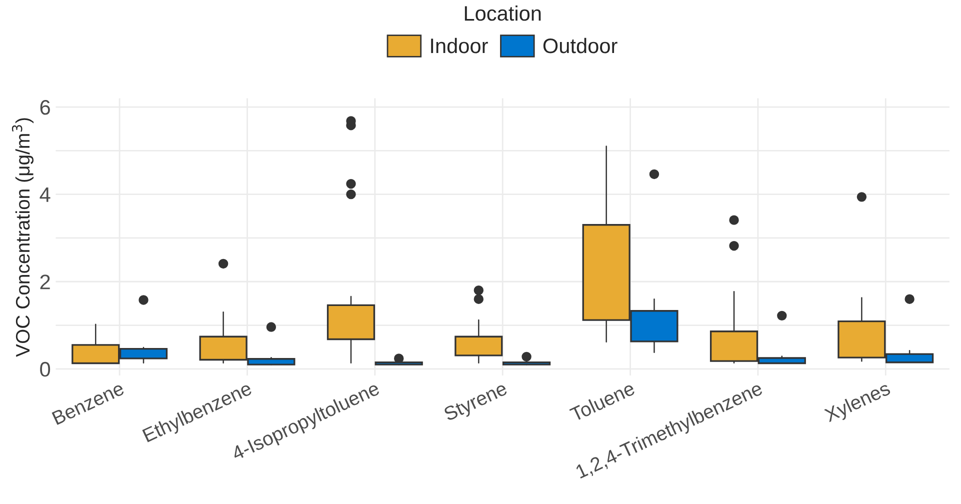 The width and height of the screenshot is (961, 504). Describe the element at coordinates (45, 107) in the screenshot. I see `y-tick-label: 6` at that location.